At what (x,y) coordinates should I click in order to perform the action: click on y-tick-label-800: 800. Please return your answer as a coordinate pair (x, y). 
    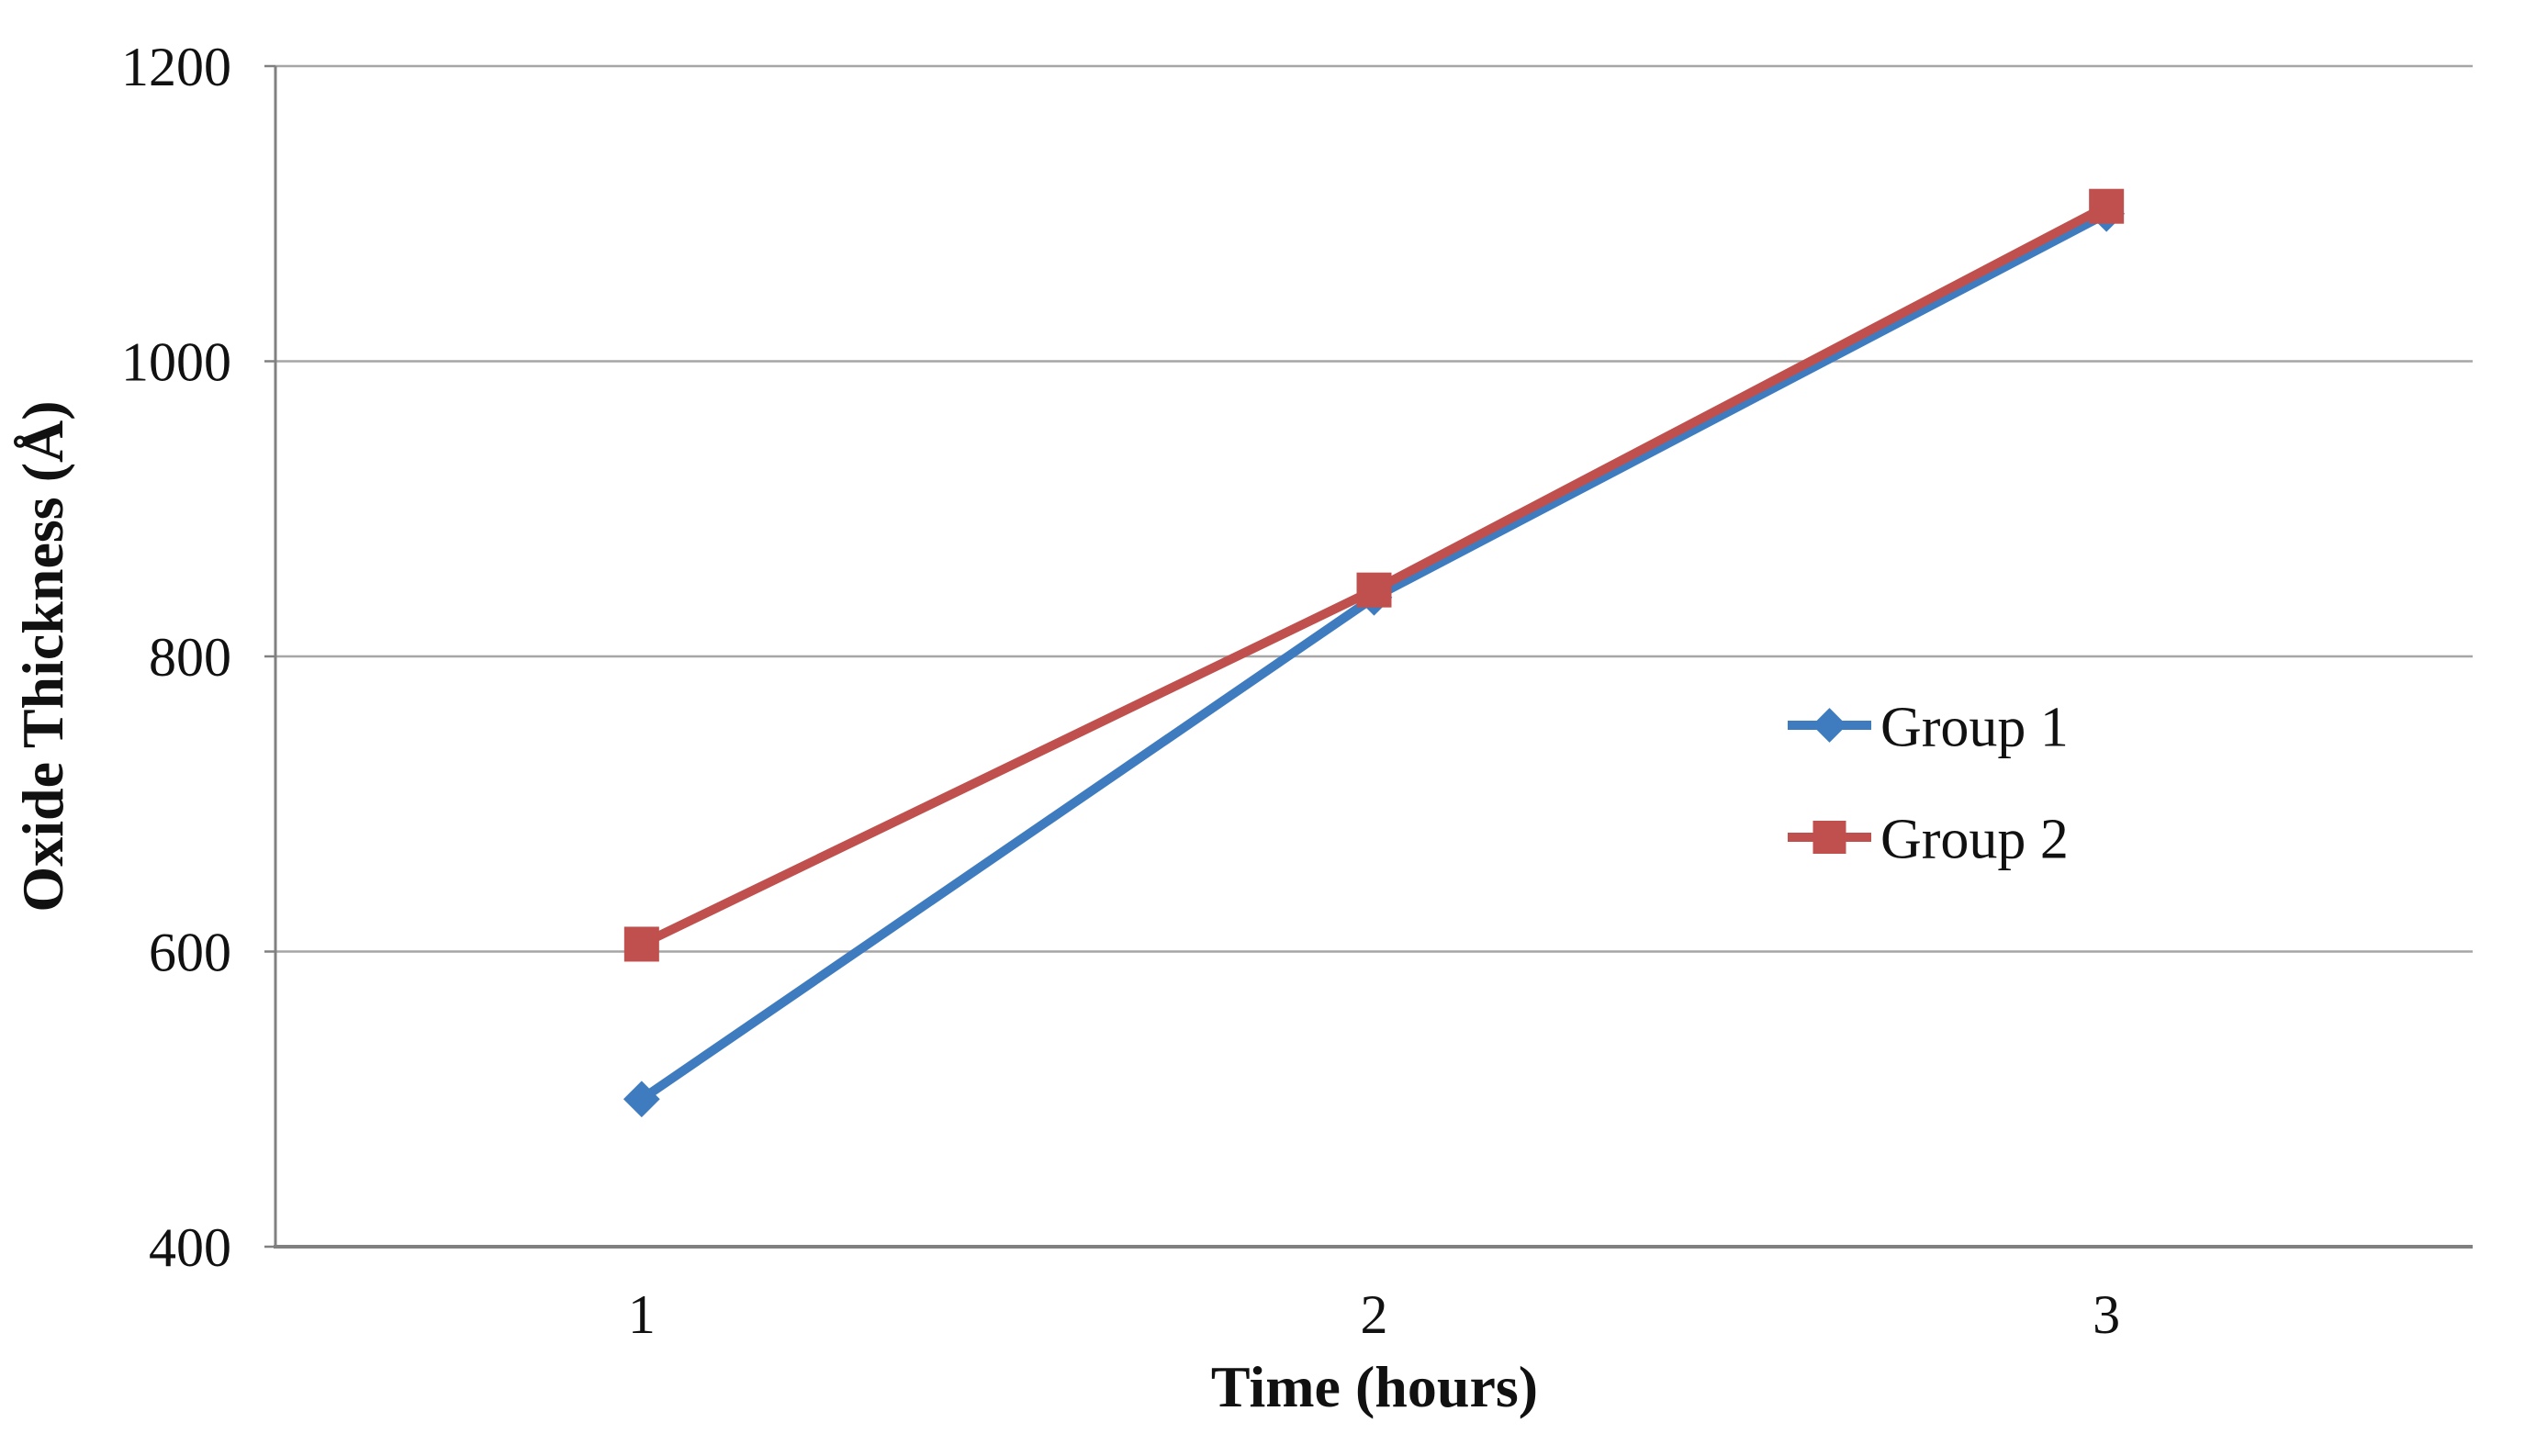
    Looking at the image, I should click on (190, 657).